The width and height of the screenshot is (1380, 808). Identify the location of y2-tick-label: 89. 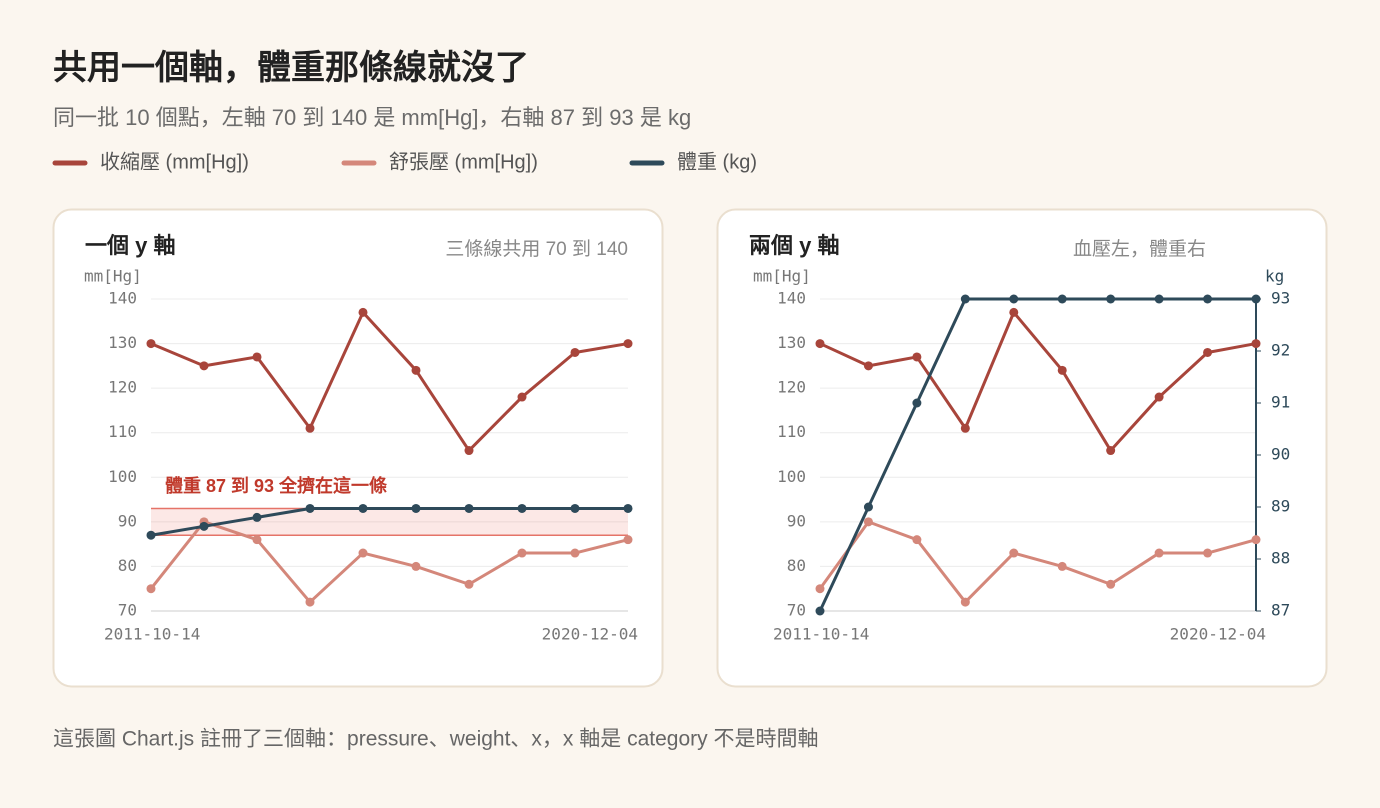
(1280, 506).